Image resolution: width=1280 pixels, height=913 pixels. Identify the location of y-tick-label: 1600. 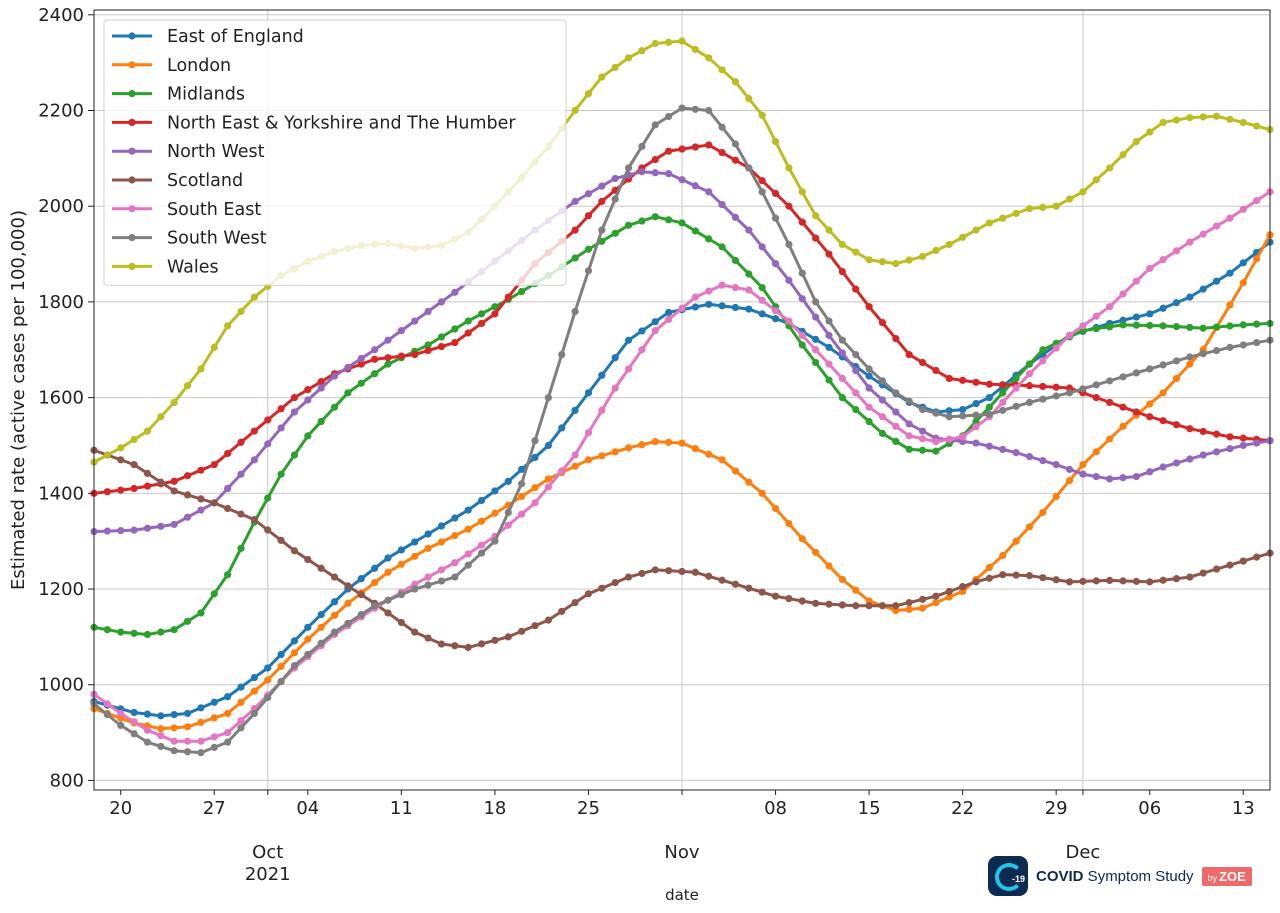
(61, 398).